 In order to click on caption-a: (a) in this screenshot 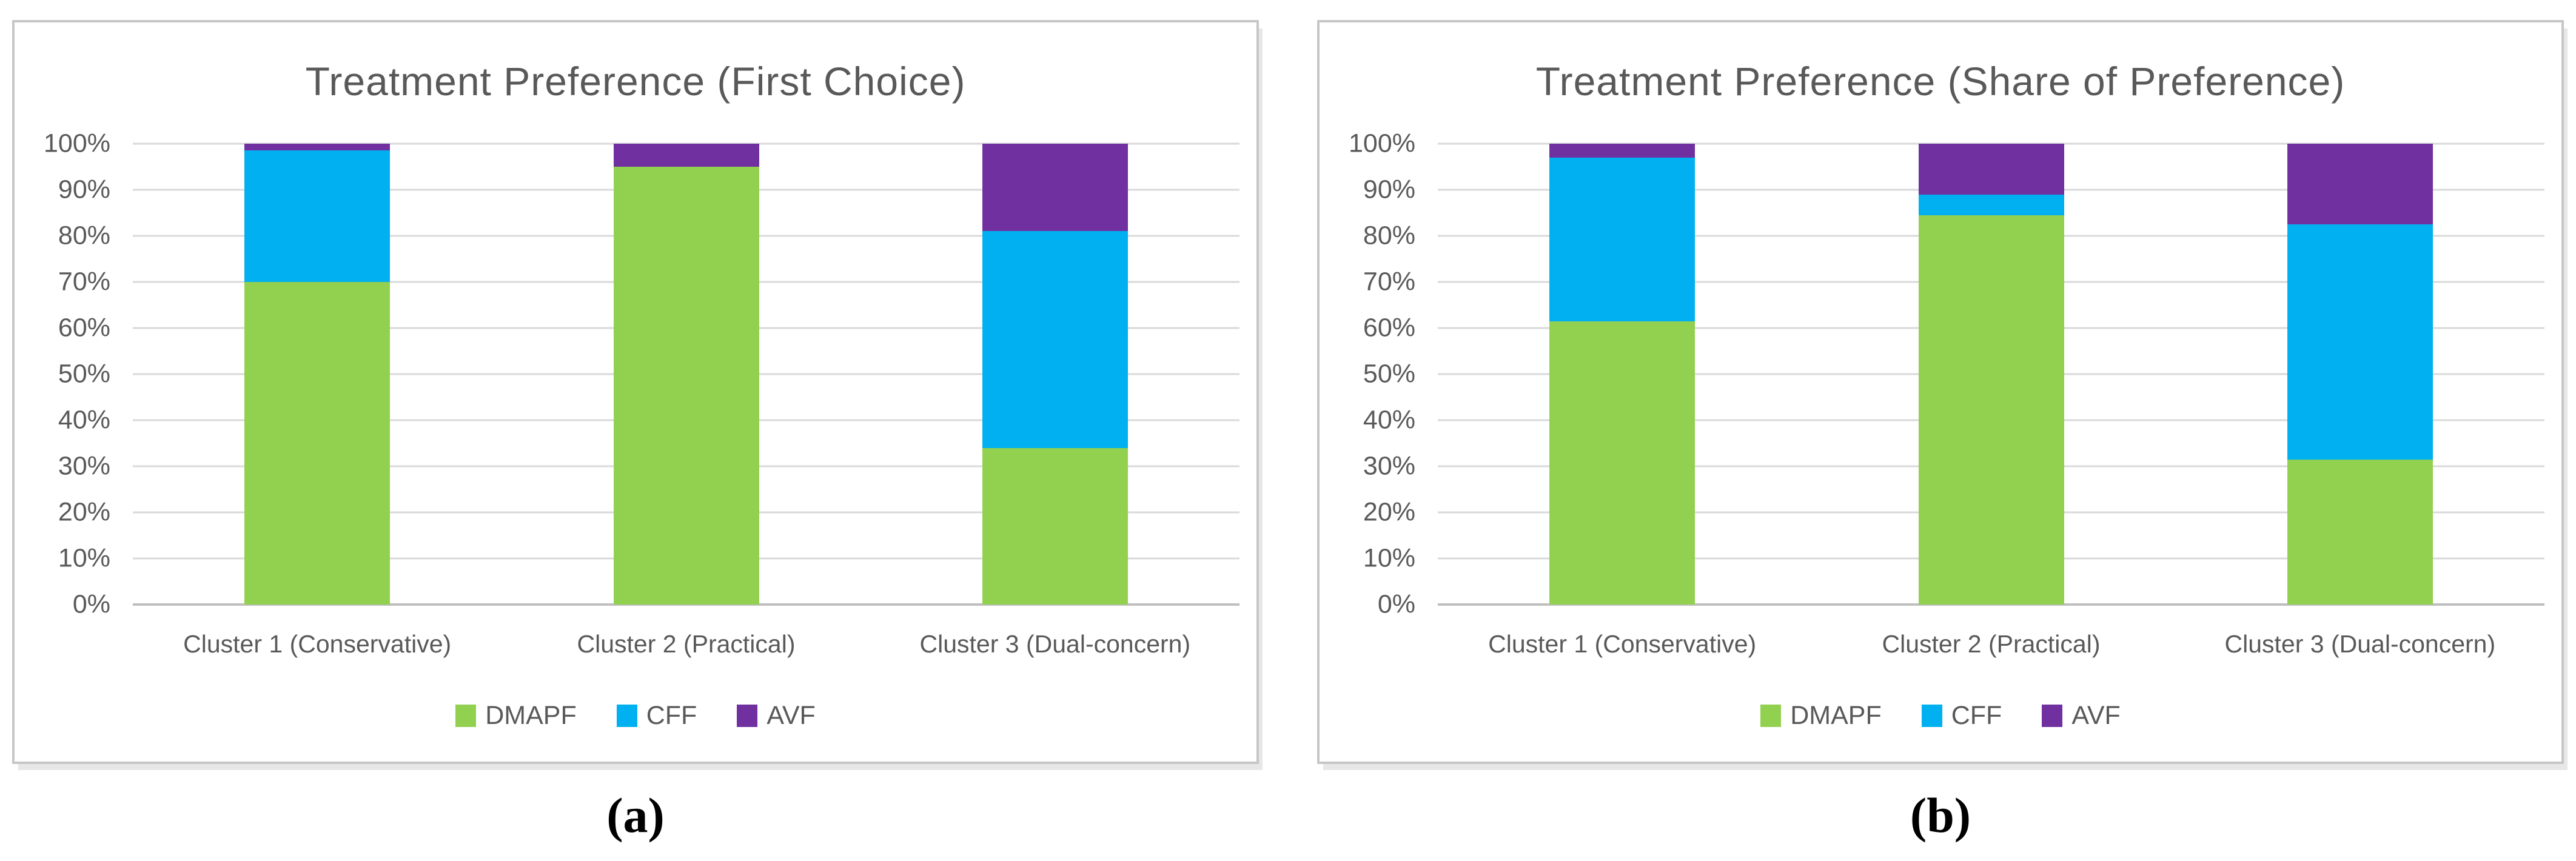, I will do `click(635, 815)`.